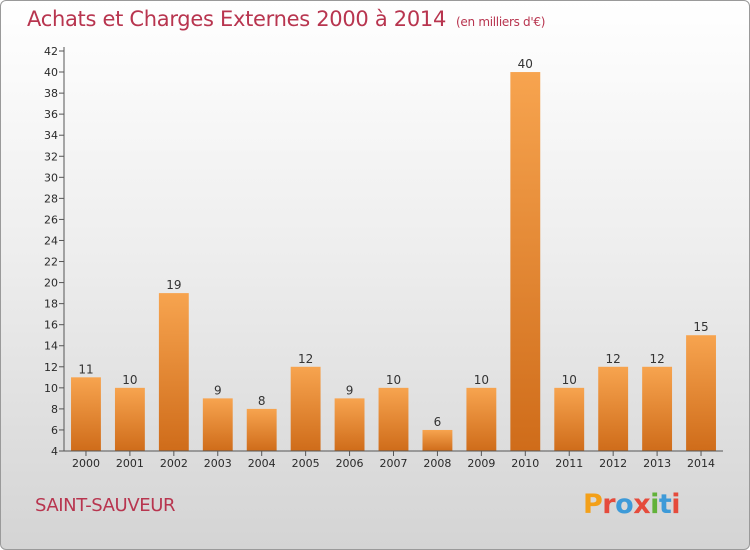 This screenshot has height=550, width=750. What do you see at coordinates (665, 504) in the screenshot?
I see `logo-letter: t` at bounding box center [665, 504].